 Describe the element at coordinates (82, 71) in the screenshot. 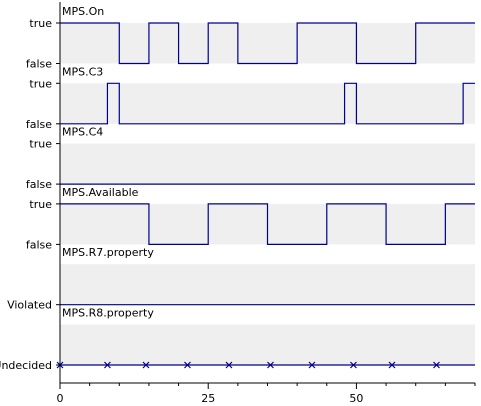

I see `track-title: MPS.C3` at that location.